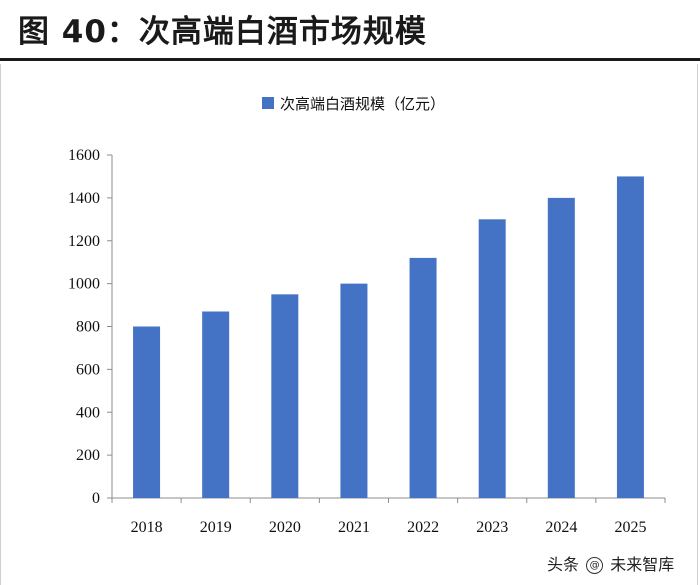 The height and width of the screenshot is (585, 700). Describe the element at coordinates (492, 358) in the screenshot. I see `bar-2023` at that location.